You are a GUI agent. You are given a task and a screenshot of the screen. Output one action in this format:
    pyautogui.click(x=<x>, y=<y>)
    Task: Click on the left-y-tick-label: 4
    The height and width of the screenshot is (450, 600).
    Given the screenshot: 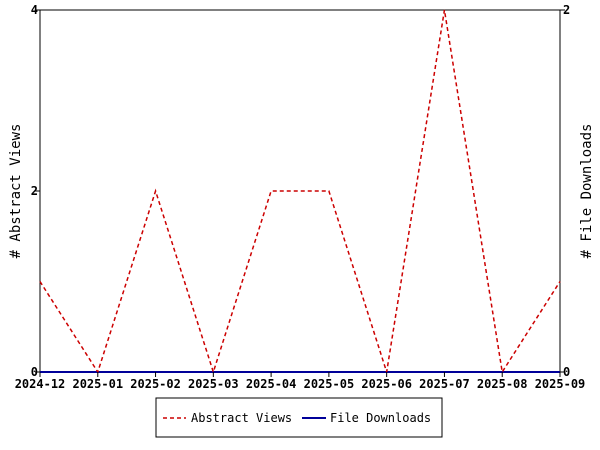 What is the action you would take?
    pyautogui.click(x=34, y=10)
    